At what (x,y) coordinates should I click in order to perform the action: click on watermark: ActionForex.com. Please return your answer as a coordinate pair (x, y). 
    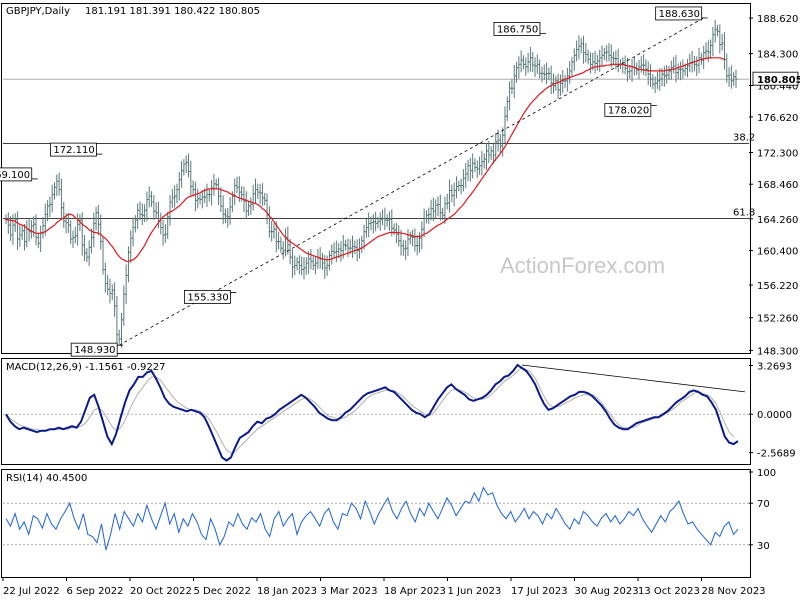
    Looking at the image, I should click on (582, 265).